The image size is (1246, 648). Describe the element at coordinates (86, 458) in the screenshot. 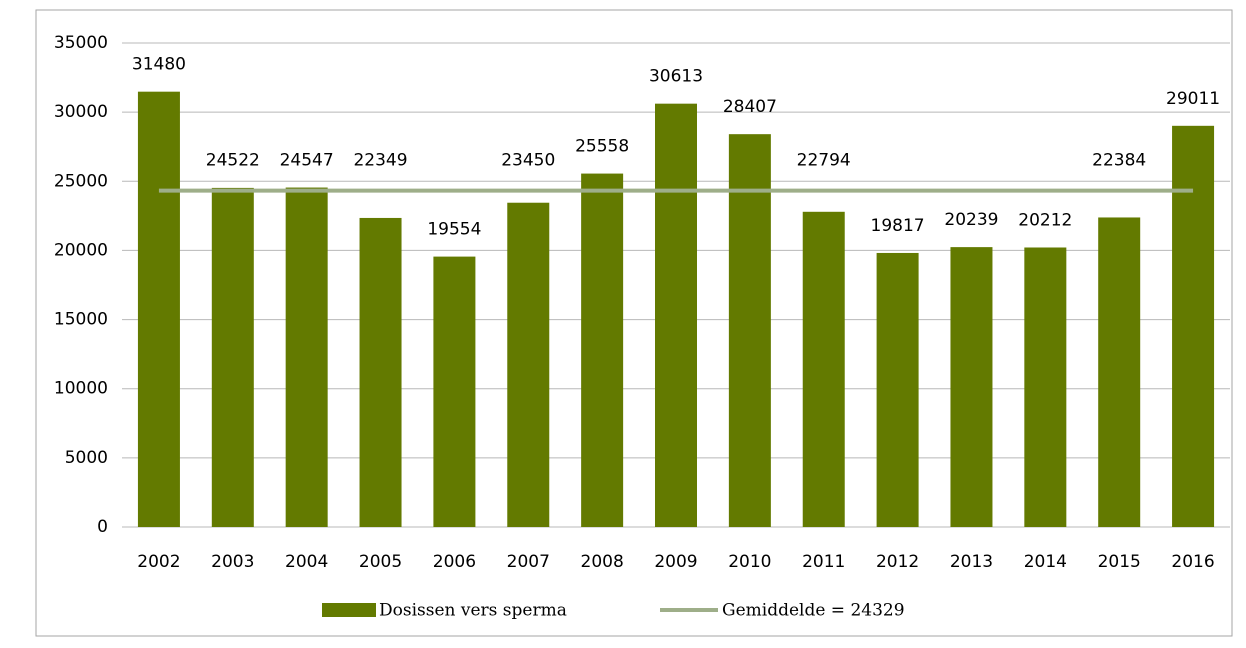

I see `y-tick-label: 5000` at that location.